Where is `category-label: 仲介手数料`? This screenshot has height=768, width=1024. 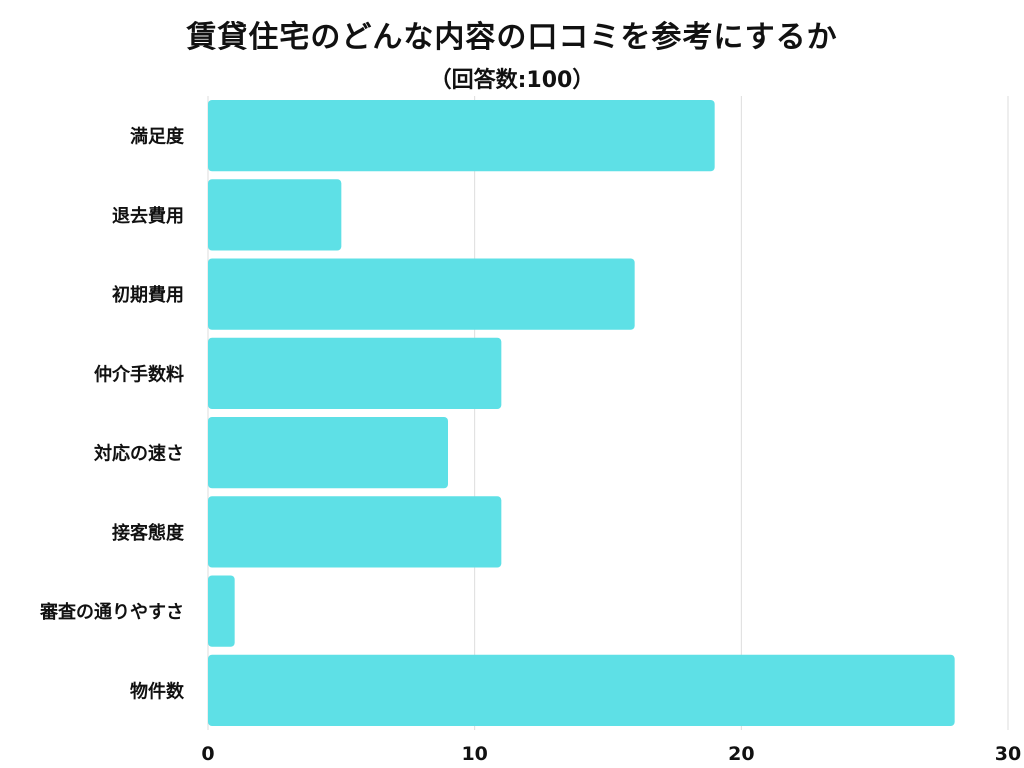
category-label: 仲介手数料 is located at coordinates (139, 374).